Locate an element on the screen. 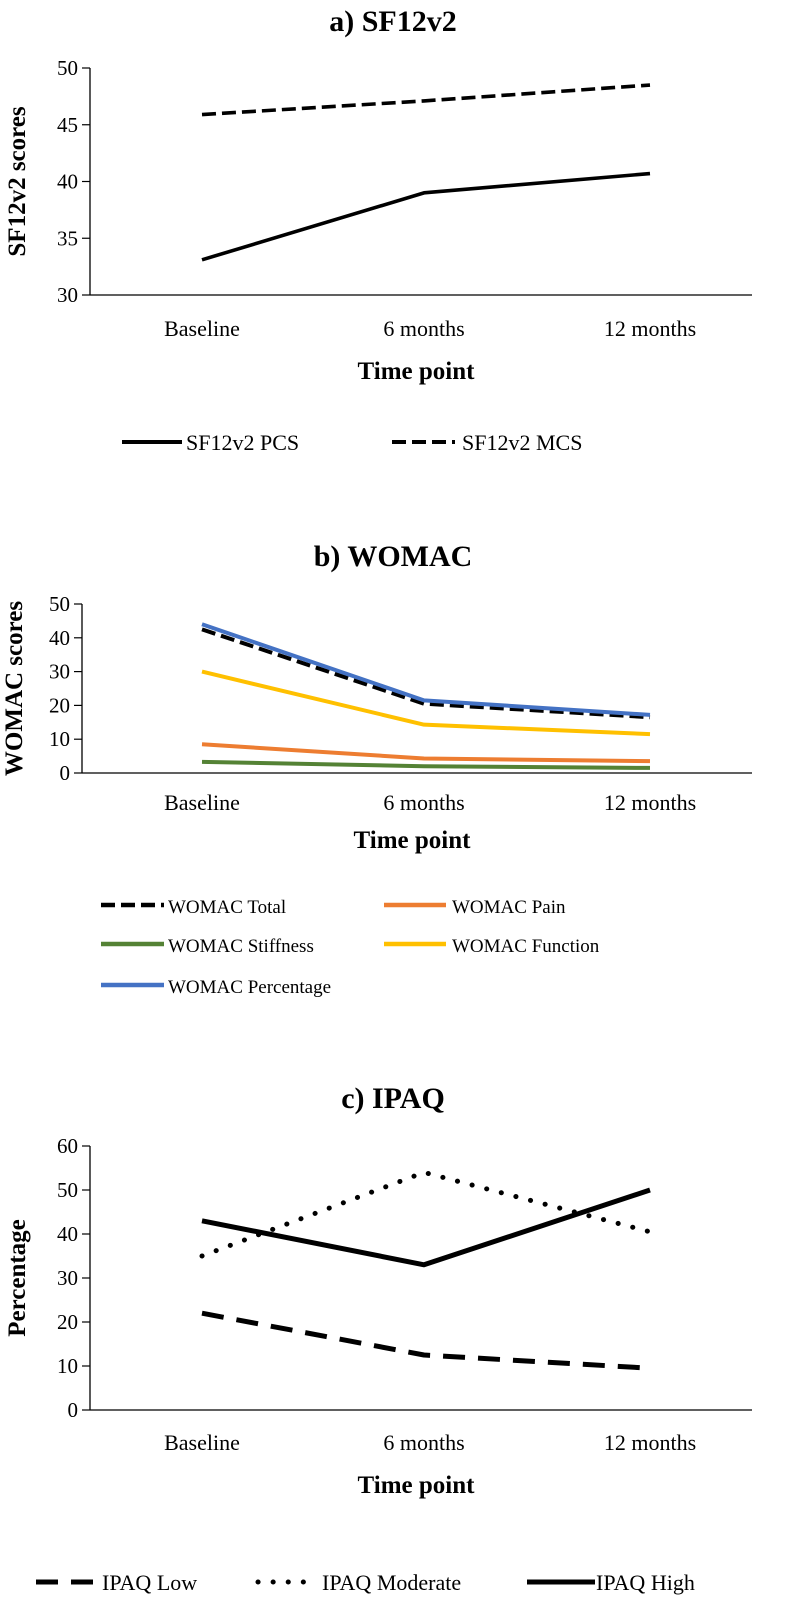 Image resolution: width=787 pixels, height=1614 pixels. series-line-womac-pain is located at coordinates (426, 753).